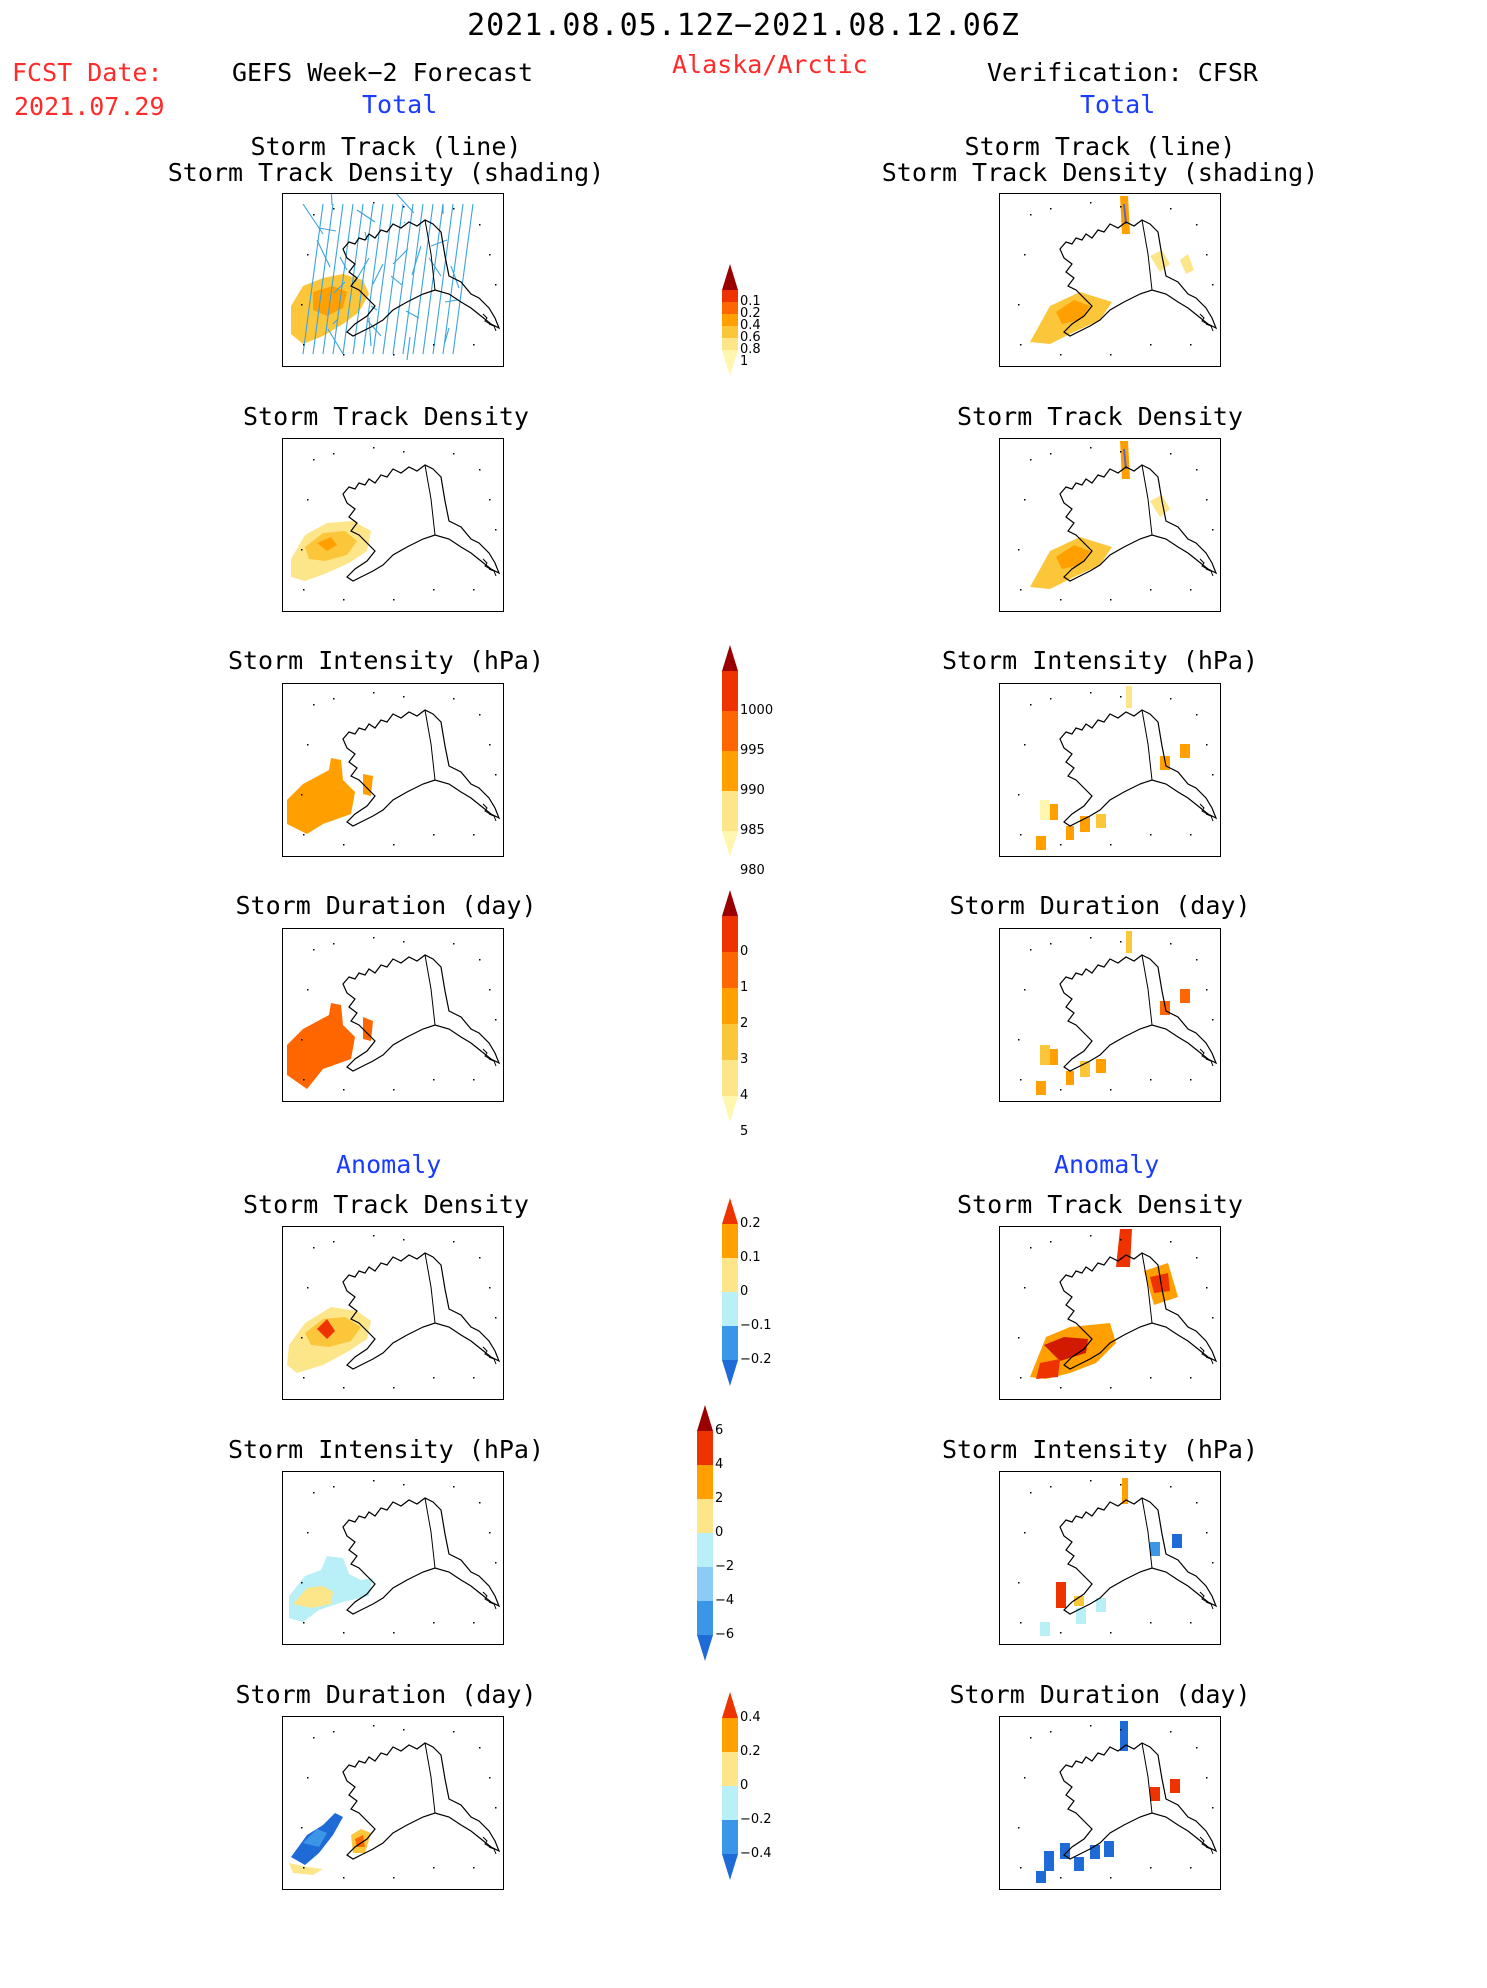 The height and width of the screenshot is (1988, 1487). What do you see at coordinates (743, 25) in the screenshot?
I see `period-title: 2021.08.05.12Z−2021.08.12.06Z` at bounding box center [743, 25].